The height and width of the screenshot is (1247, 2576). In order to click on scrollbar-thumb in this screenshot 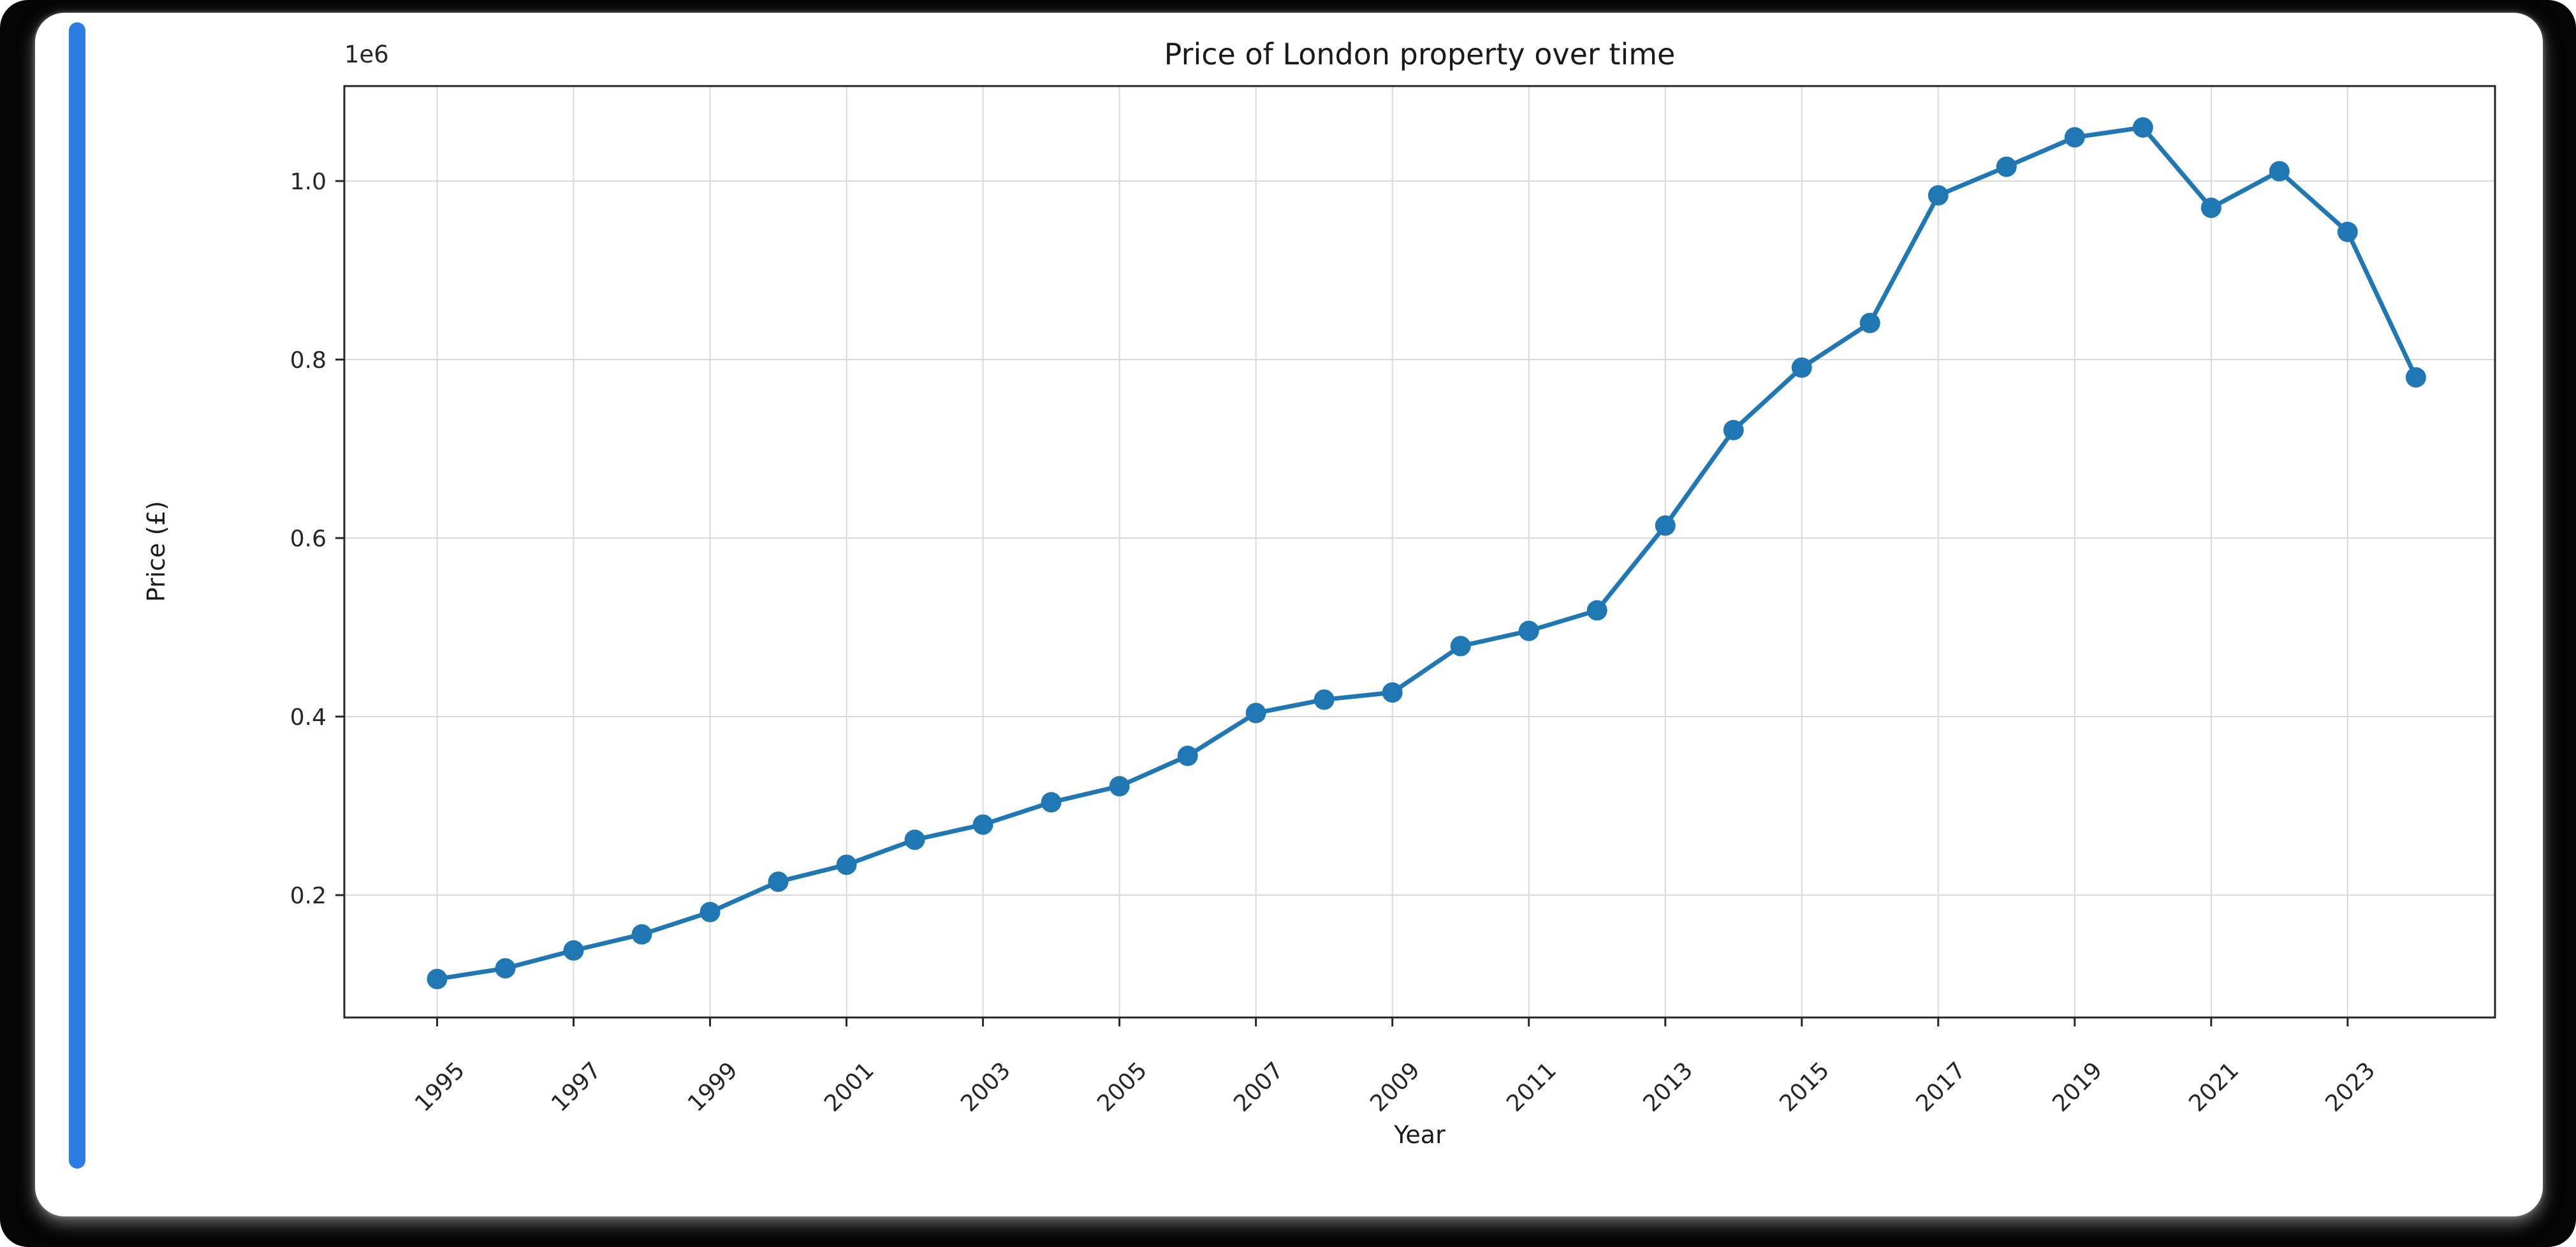, I will do `click(77, 595)`.